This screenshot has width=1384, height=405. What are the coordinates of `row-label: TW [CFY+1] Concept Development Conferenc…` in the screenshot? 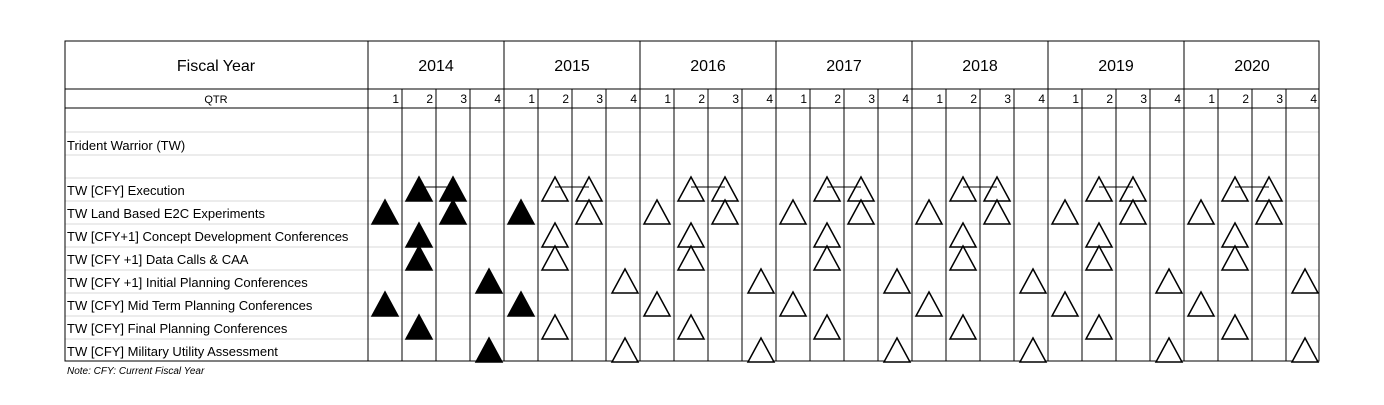 It's located at (208, 236).